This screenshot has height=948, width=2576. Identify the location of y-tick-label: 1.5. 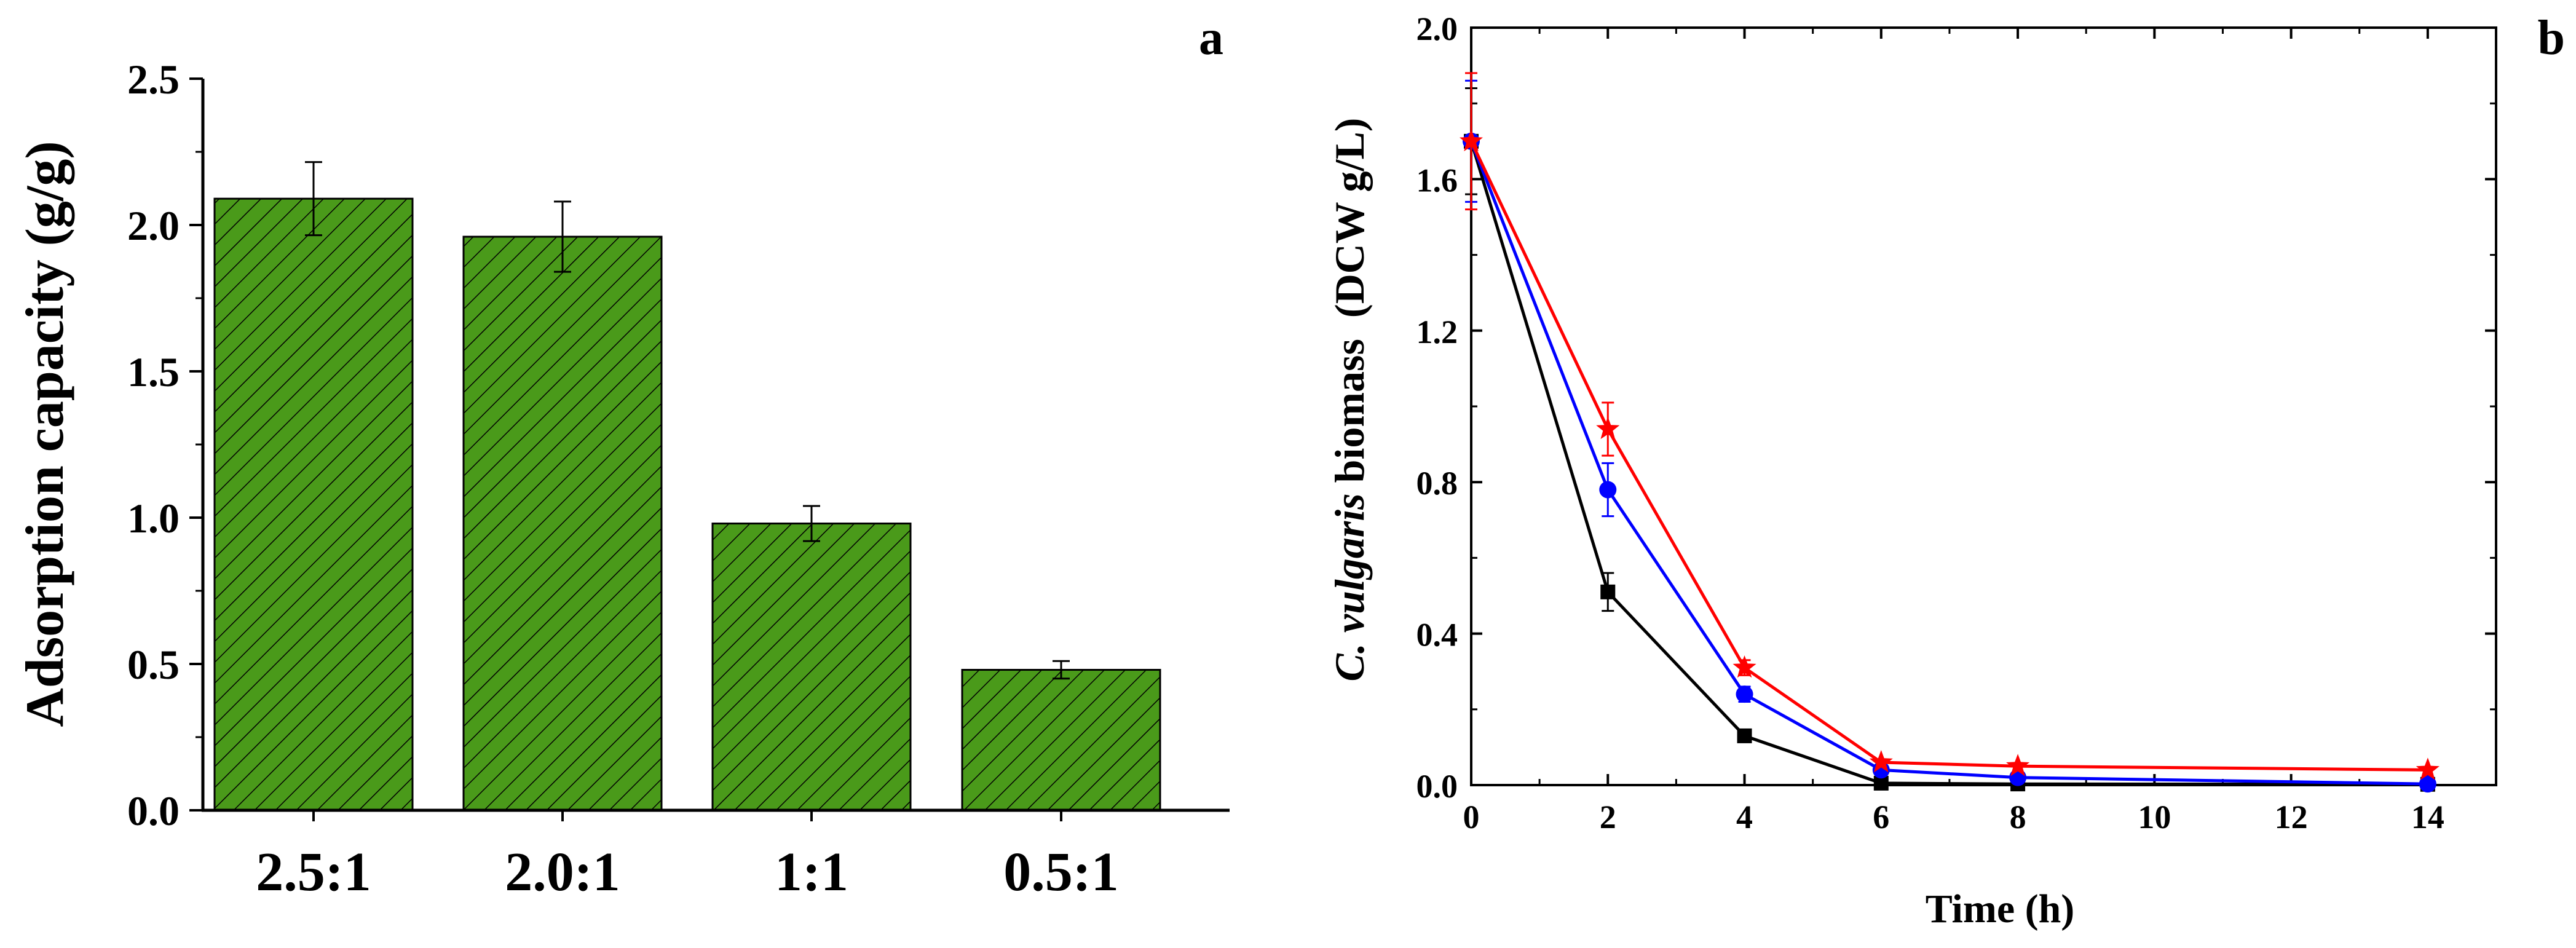
(153, 372).